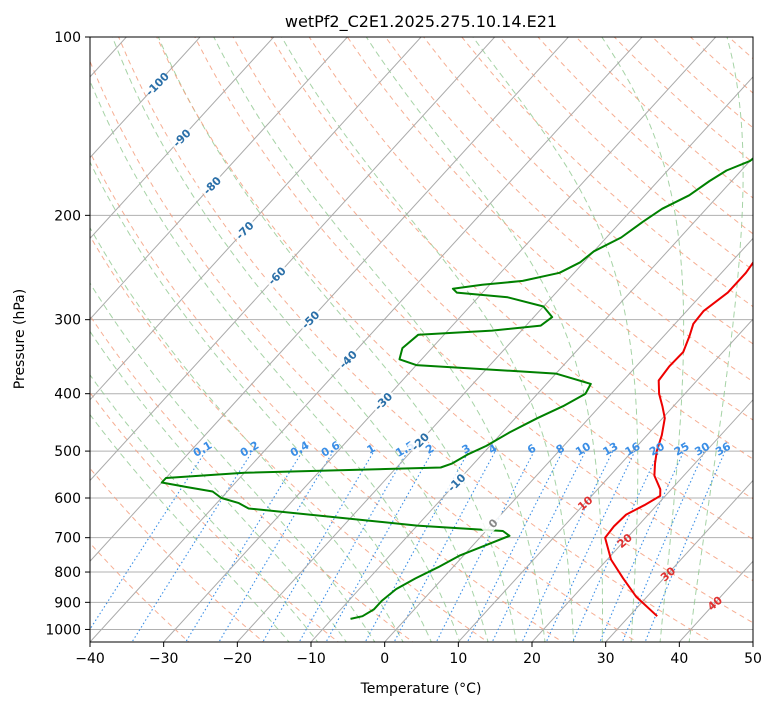 The height and width of the screenshot is (708, 775). Describe the element at coordinates (421, 689) in the screenshot. I see `x-axis-label: Temperature (°C)` at that location.